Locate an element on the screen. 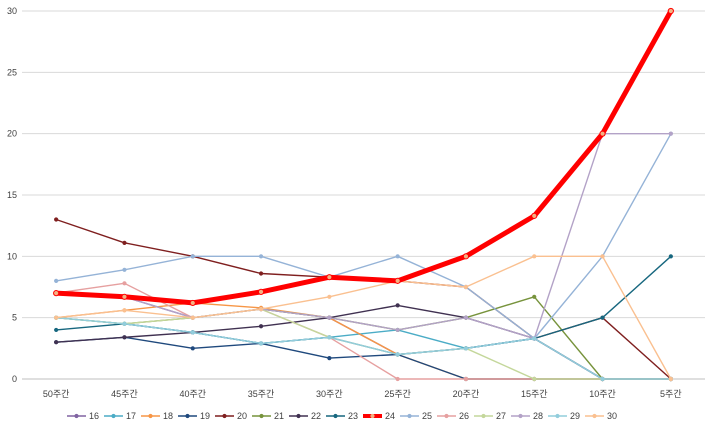  legend-item-22: 22 is located at coordinates (305, 416).